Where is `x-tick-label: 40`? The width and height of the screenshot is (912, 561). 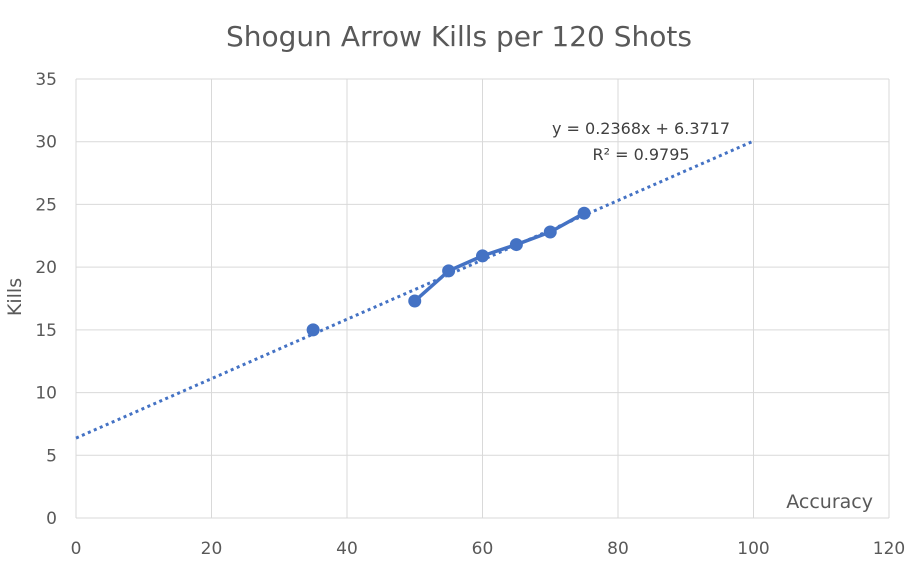
x-tick-label: 40 is located at coordinates (347, 549).